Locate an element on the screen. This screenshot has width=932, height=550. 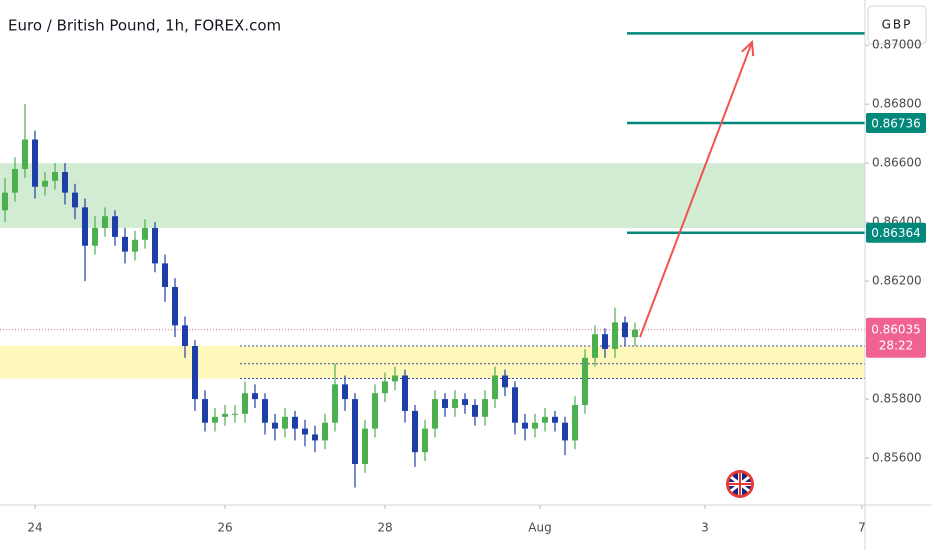
x-tick-label: 24 is located at coordinates (34, 528).